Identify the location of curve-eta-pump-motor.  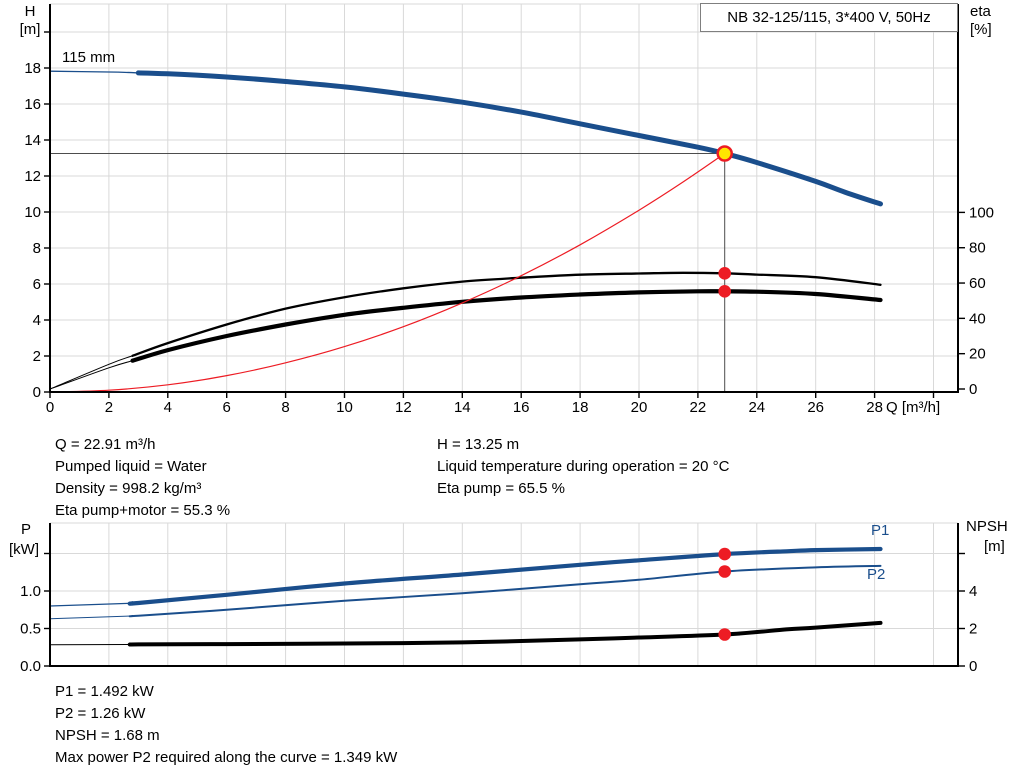
(506, 326).